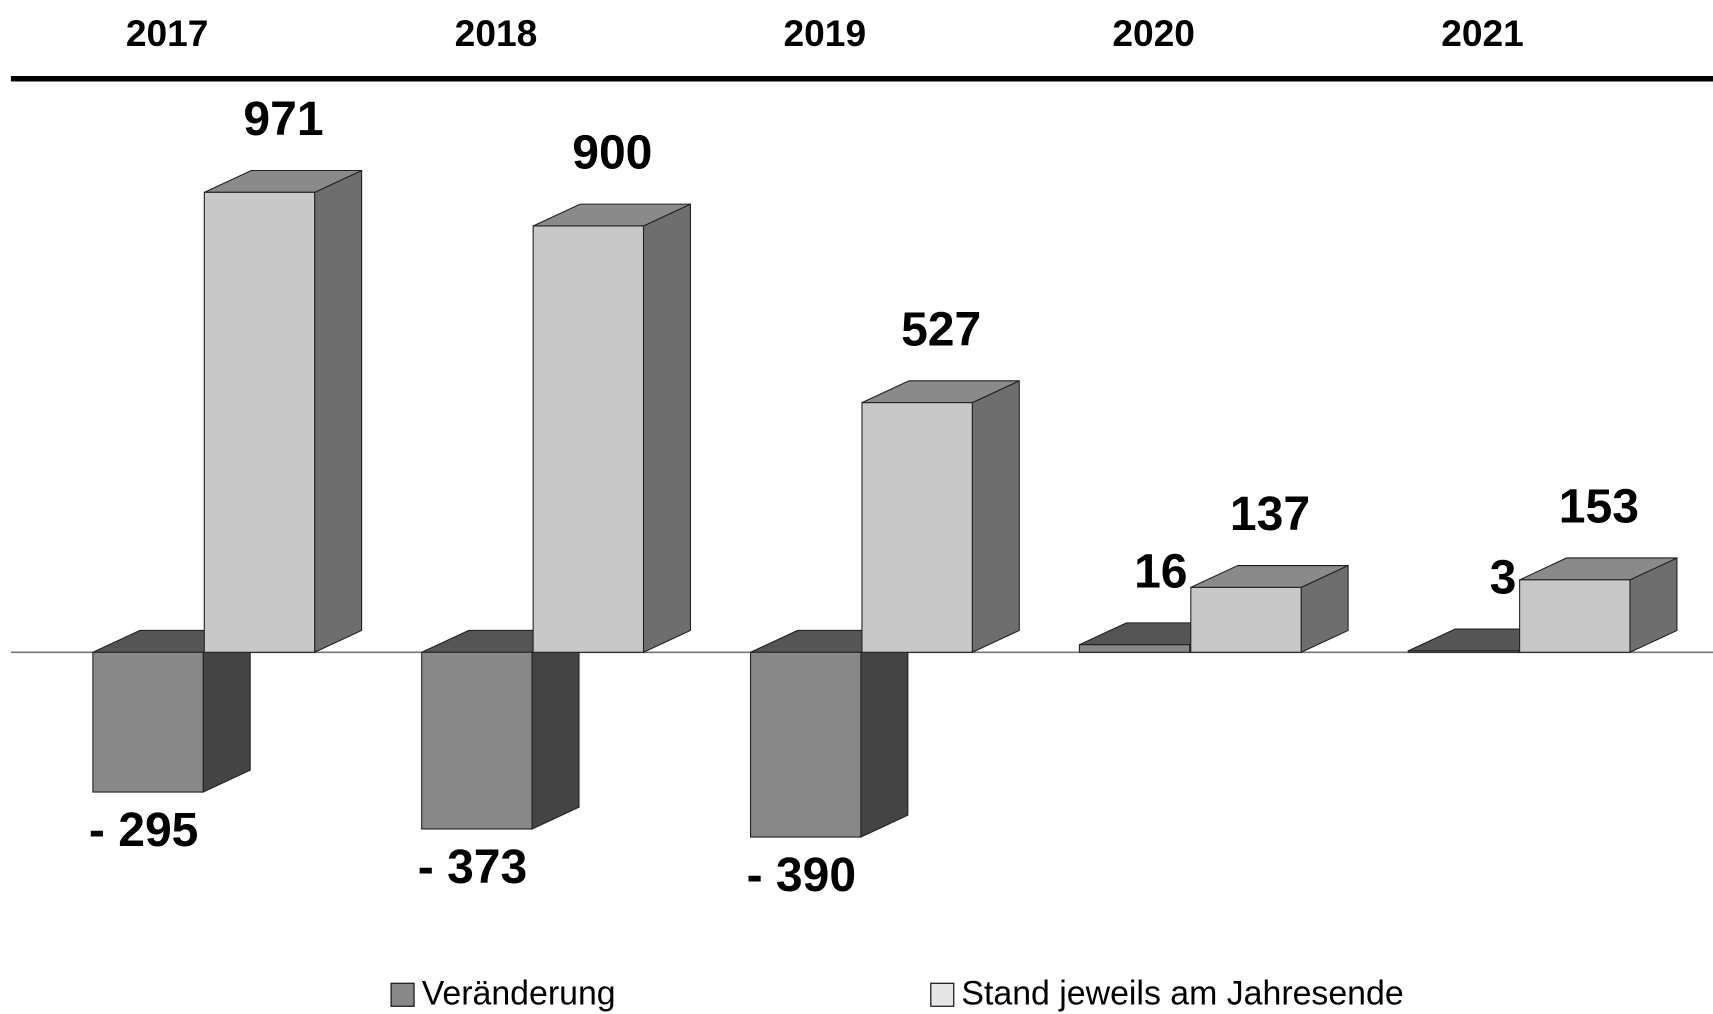 The image size is (1713, 1014). I want to click on category-label: 2018, so click(496, 33).